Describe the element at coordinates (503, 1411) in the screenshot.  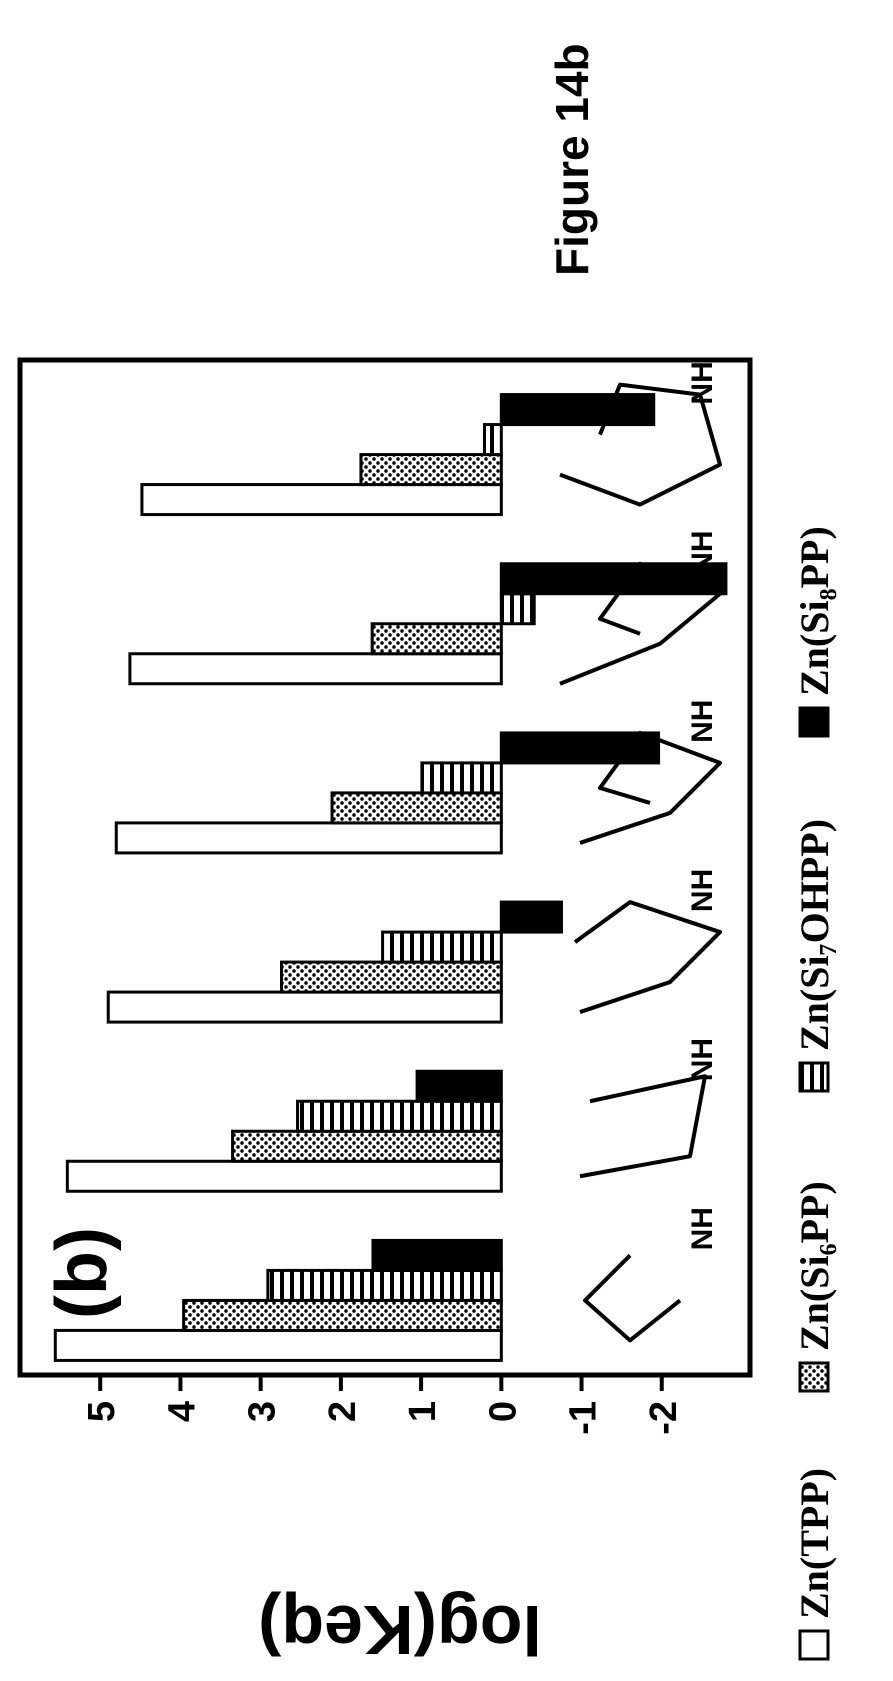
I see `y-tick-label: 0` at that location.